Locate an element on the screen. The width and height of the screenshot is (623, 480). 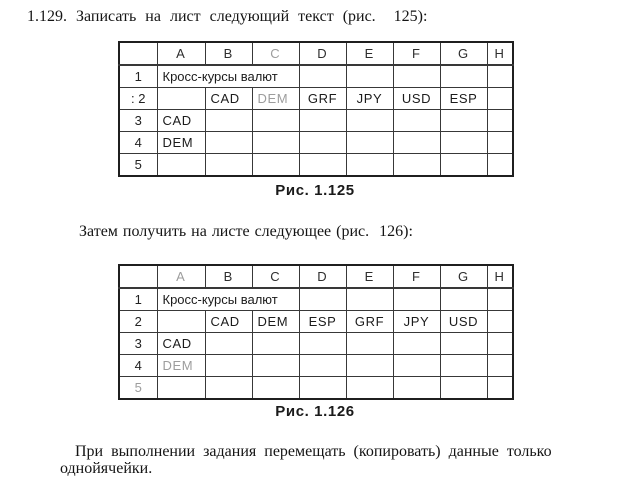
cell-f2: JPY is located at coordinates (416, 321).